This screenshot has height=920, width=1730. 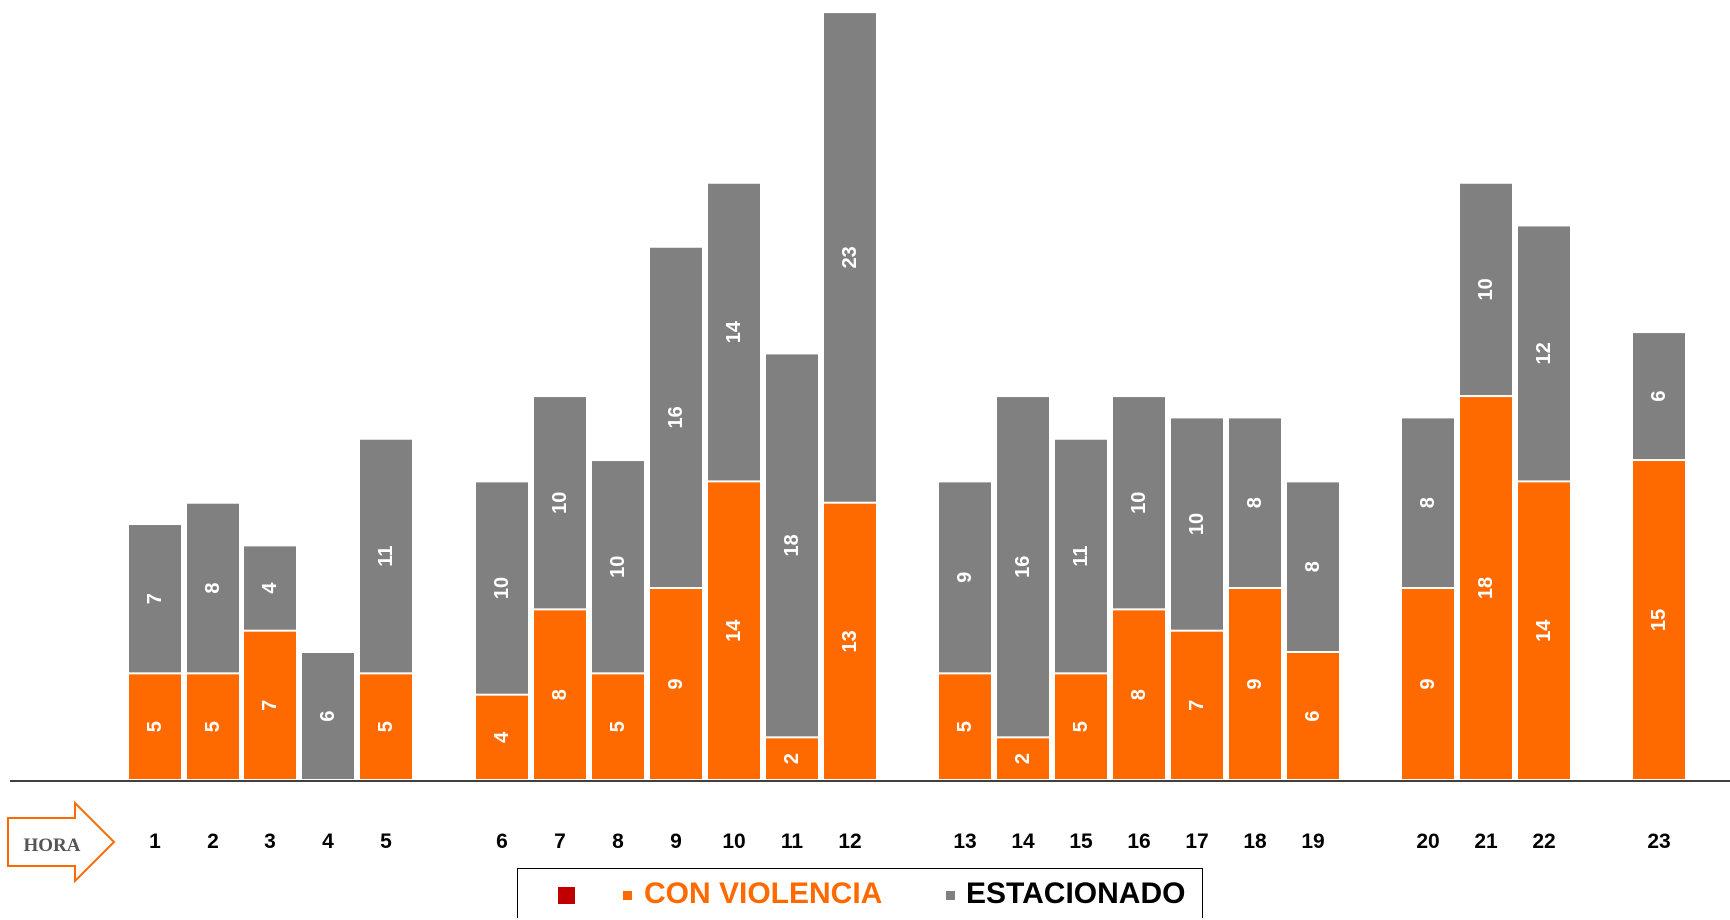 I want to click on x-tick-label-21: 21, so click(x=1486, y=841).